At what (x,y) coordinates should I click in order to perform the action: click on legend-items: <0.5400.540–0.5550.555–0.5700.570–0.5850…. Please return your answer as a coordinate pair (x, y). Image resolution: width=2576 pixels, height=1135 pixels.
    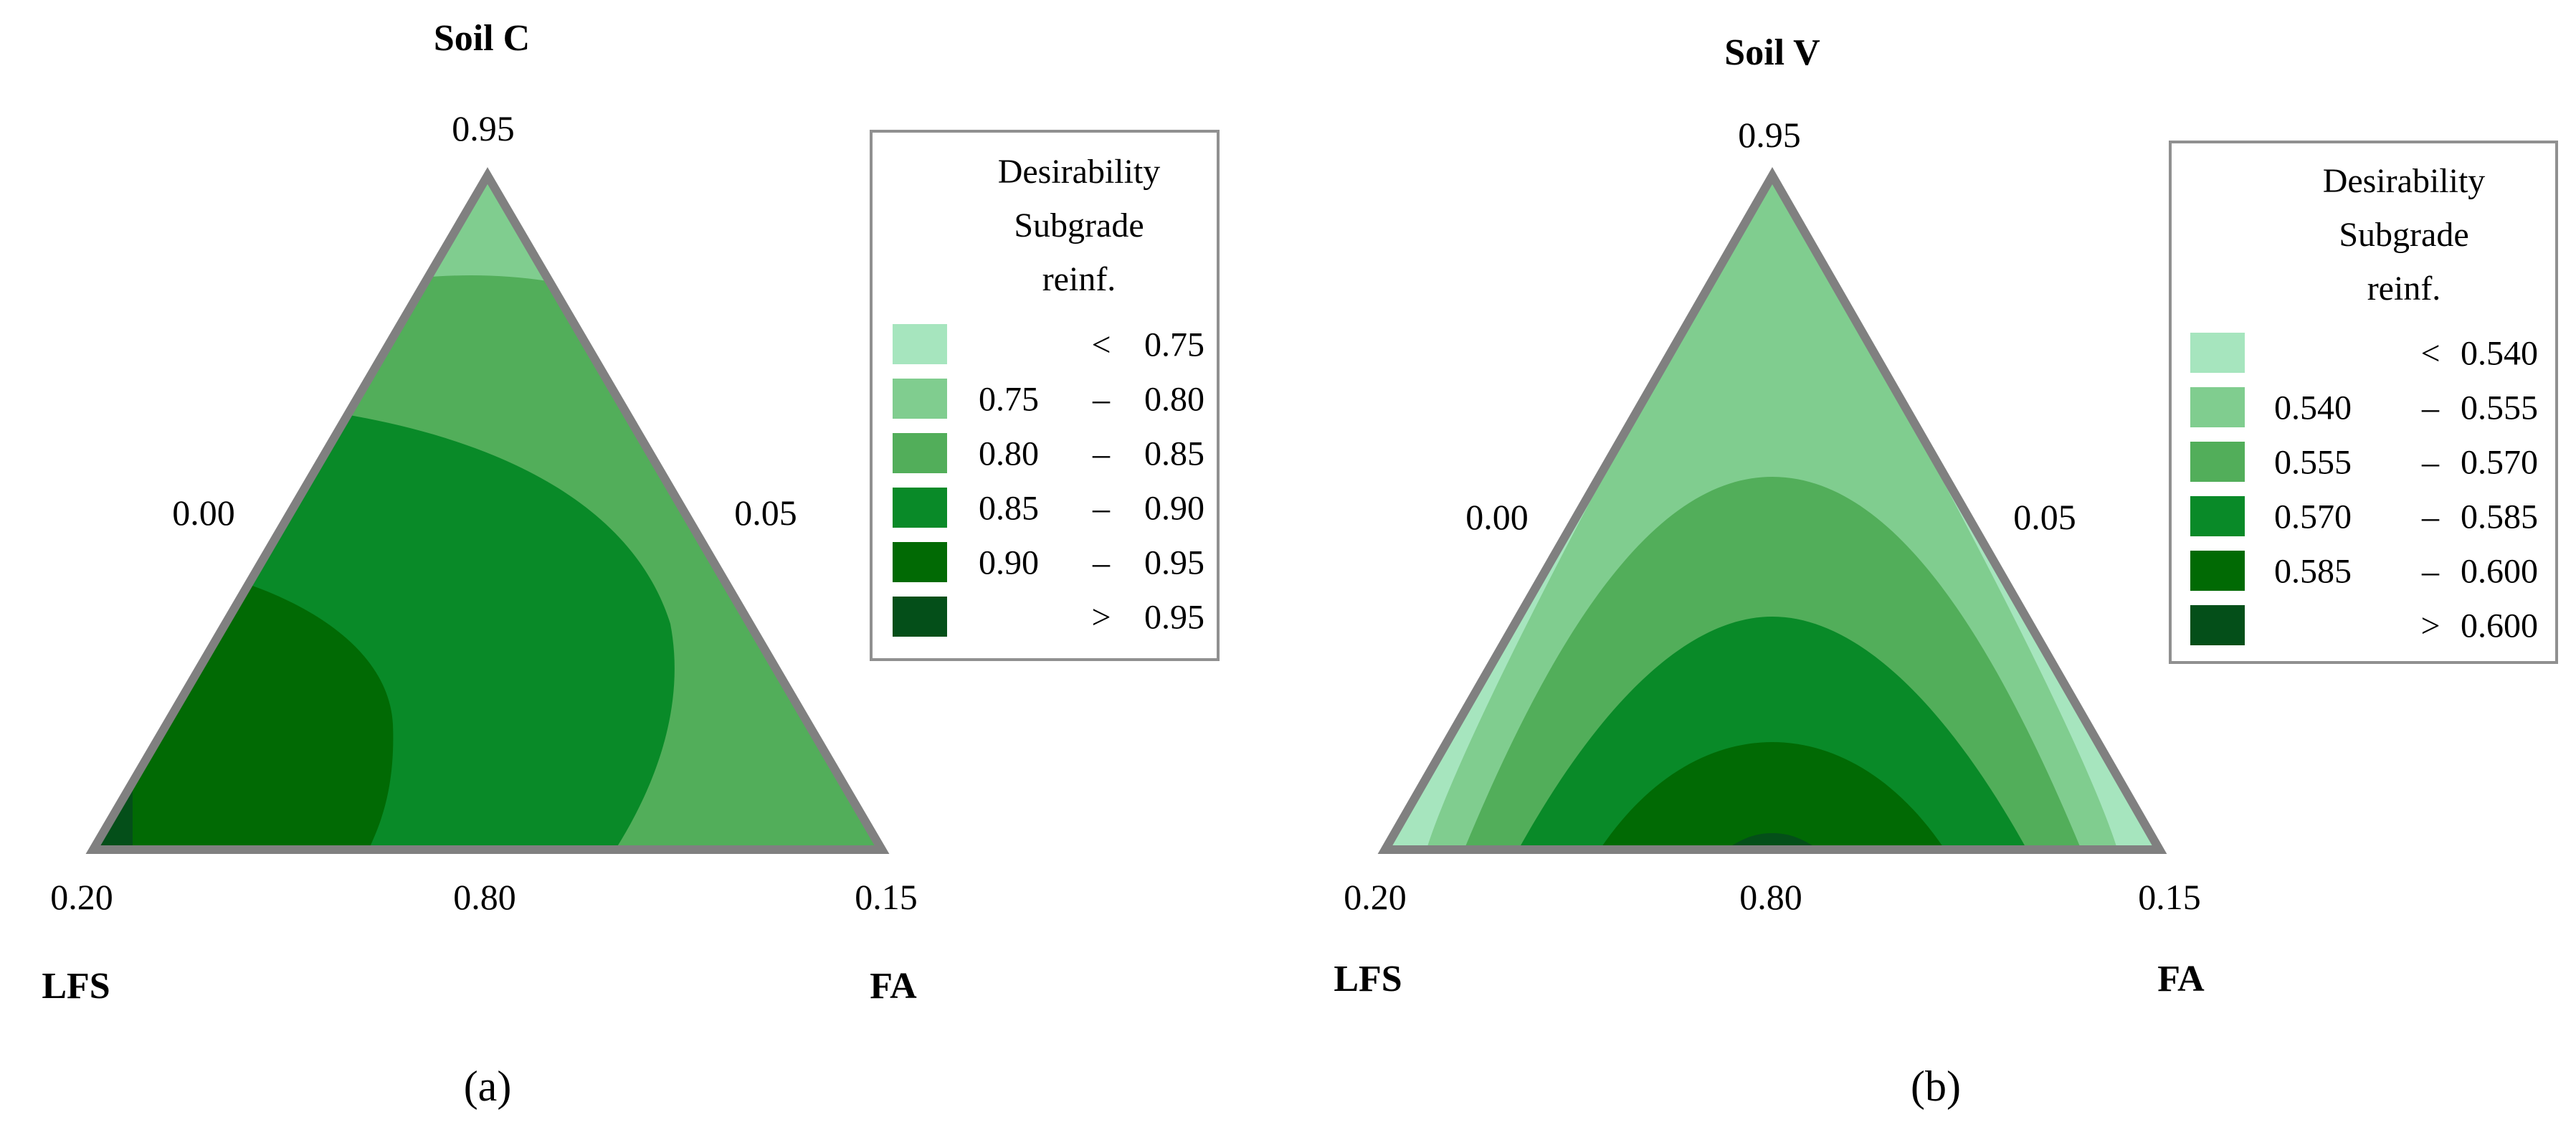
    Looking at the image, I should click on (2364, 489).